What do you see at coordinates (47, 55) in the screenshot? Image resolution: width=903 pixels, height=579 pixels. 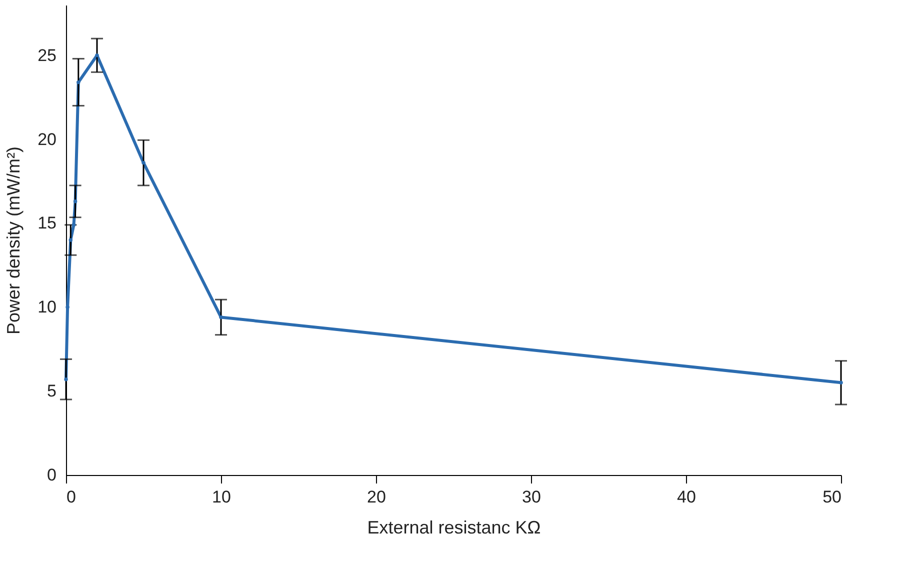 I see `y-tick-label: 25` at bounding box center [47, 55].